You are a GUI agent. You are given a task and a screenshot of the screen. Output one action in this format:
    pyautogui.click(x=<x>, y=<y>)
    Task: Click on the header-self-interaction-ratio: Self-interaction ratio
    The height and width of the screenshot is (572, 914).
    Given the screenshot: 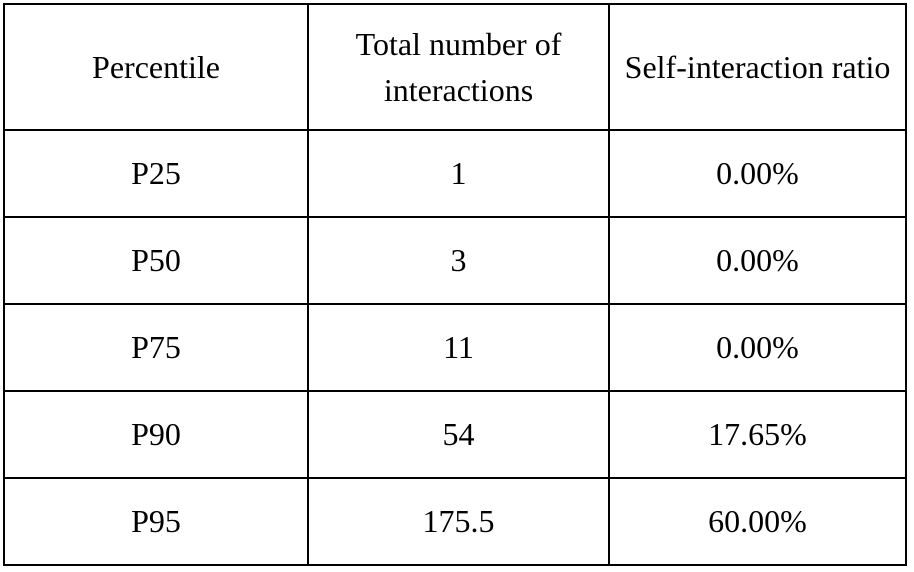 What is the action you would take?
    pyautogui.click(x=757, y=67)
    